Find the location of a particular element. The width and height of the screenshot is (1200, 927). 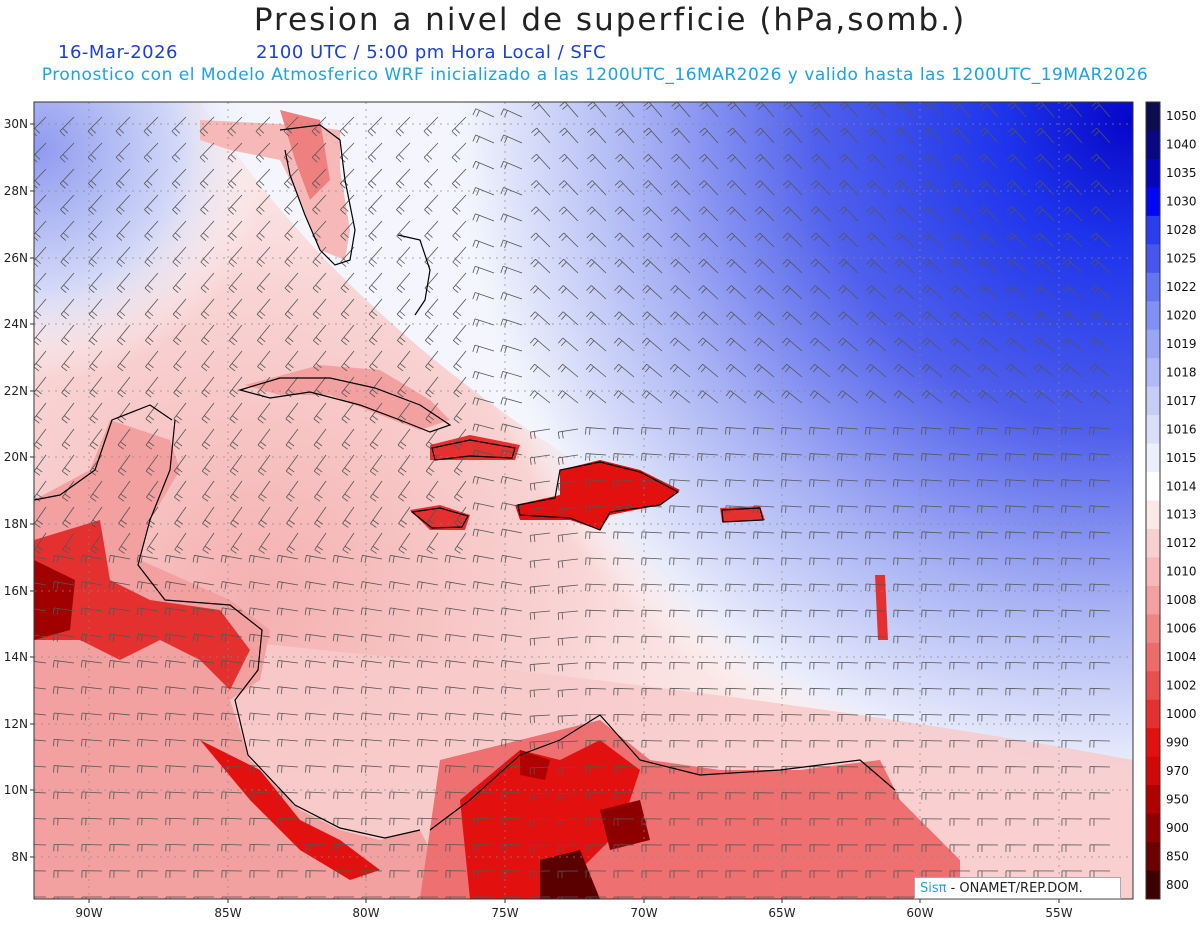

onamet-logo: Sisπ - ONAMET/REP.DOM. is located at coordinates (1017, 888).